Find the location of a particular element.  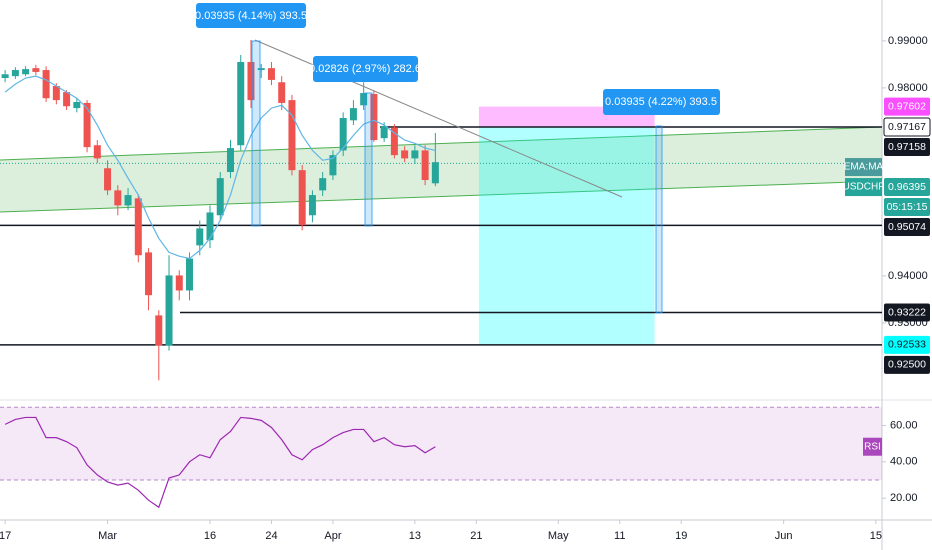

measure-text: 0.03935 (4.22%) 393.5 is located at coordinates (661, 102).